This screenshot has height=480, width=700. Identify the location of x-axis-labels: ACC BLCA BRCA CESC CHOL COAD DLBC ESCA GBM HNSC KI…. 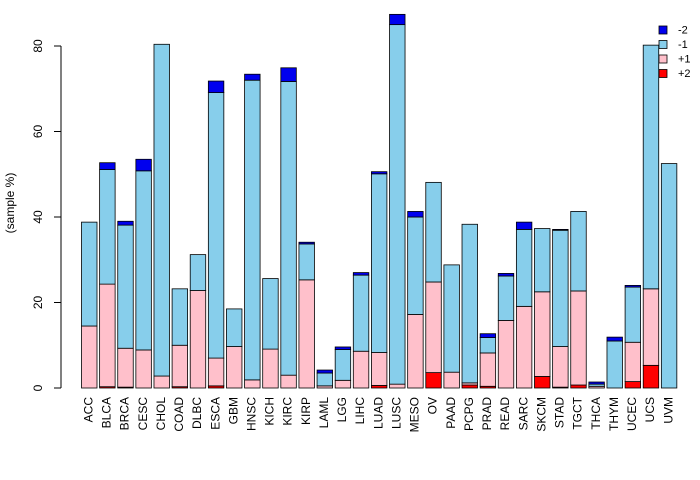
(378, 414).